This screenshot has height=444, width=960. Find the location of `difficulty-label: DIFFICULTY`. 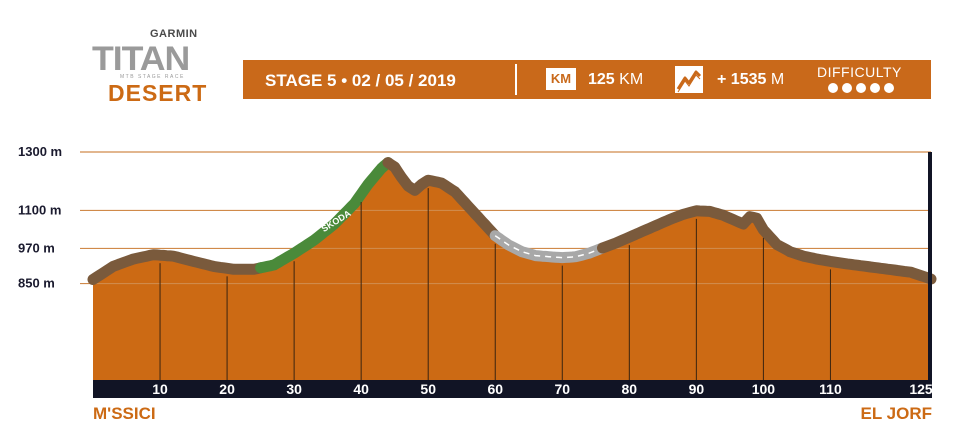

difficulty-label: DIFFICULTY is located at coordinates (859, 72).